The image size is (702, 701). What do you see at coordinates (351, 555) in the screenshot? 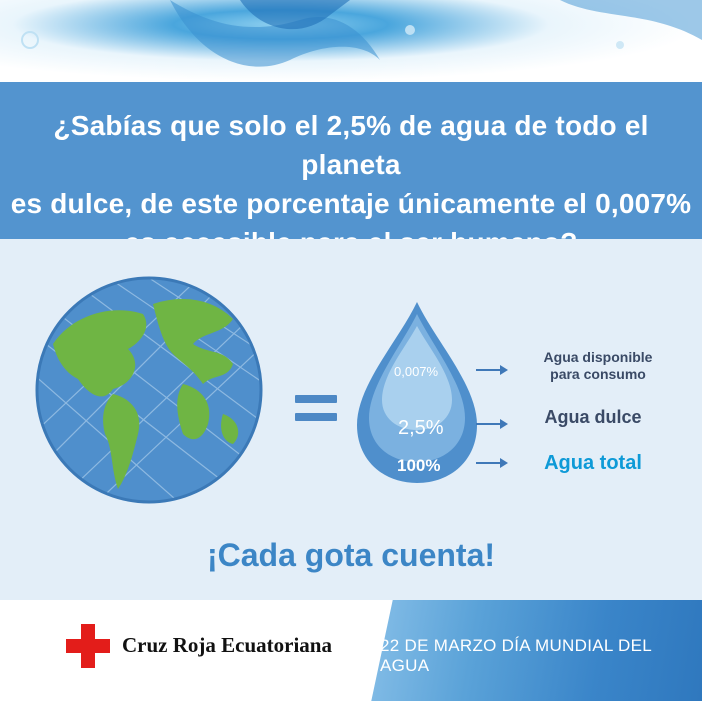
I see `tagline: ¡Cada gota cuenta!` at bounding box center [351, 555].